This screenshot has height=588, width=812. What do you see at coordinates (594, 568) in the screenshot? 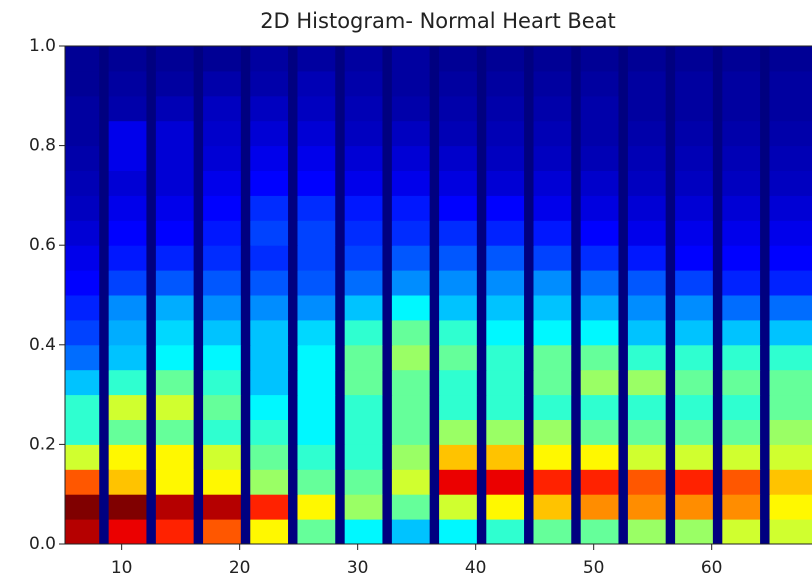
I see `x-tick-label: 50` at bounding box center [594, 568].